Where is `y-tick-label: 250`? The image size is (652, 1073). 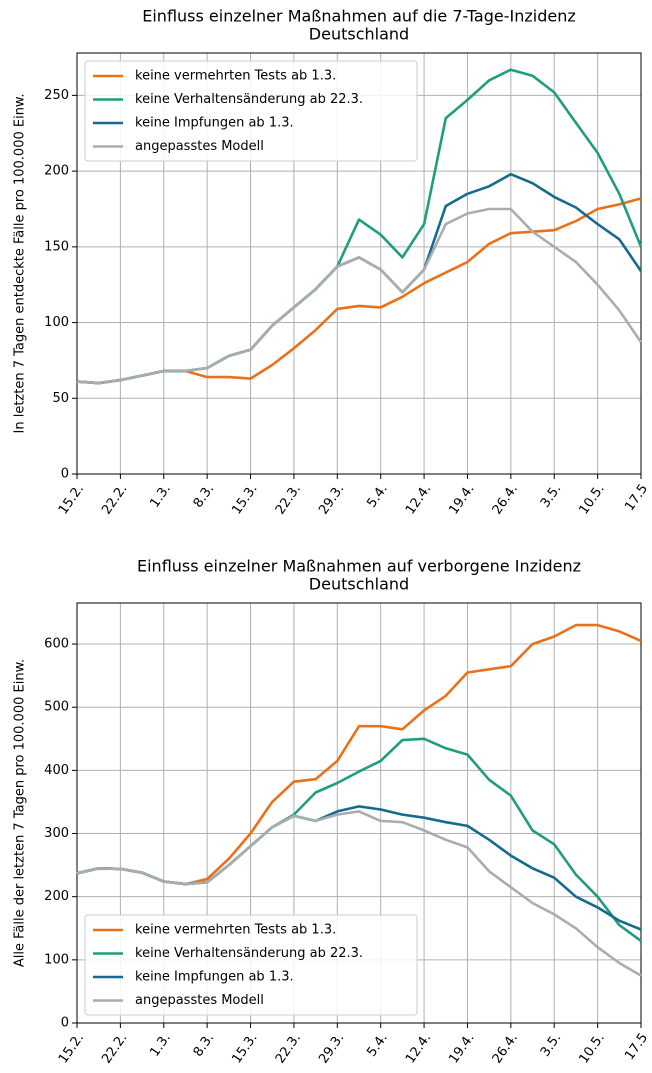
y-tick-label: 250 is located at coordinates (56, 95).